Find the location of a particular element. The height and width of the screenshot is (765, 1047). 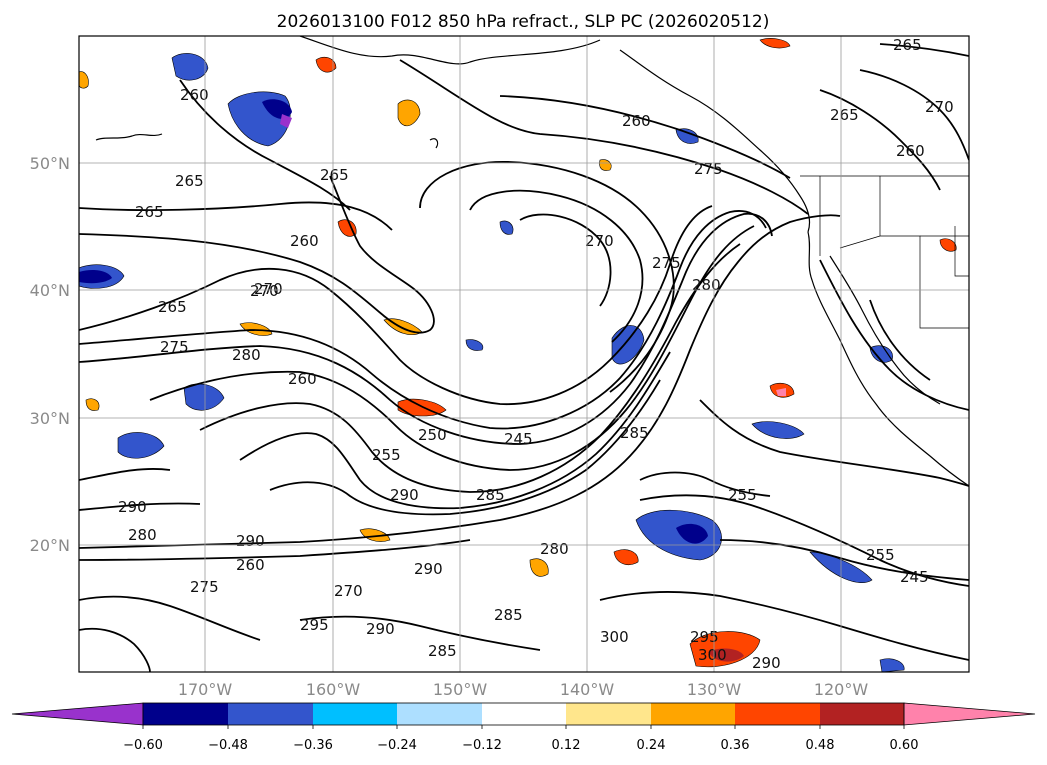

colorbar-tick-label: −0.36 is located at coordinates (313, 745).